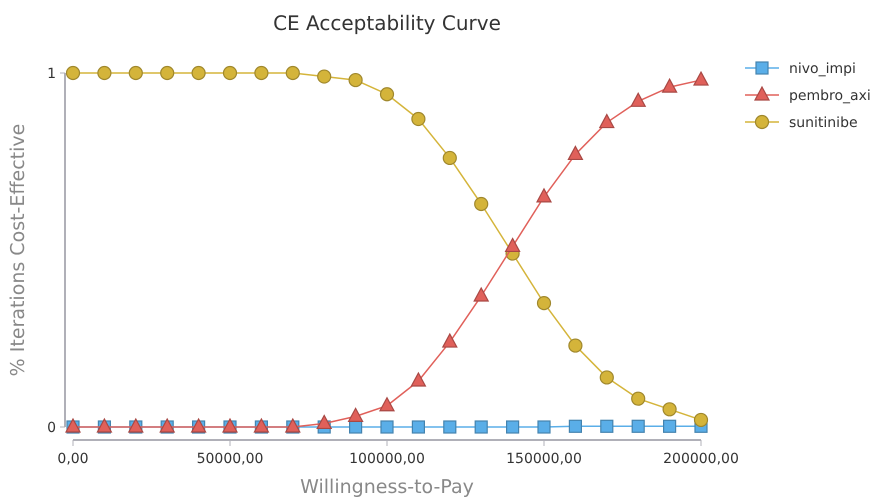 The height and width of the screenshot is (502, 891). Describe the element at coordinates (822, 69) in the screenshot. I see `legend-label: nivo_impi` at that location.